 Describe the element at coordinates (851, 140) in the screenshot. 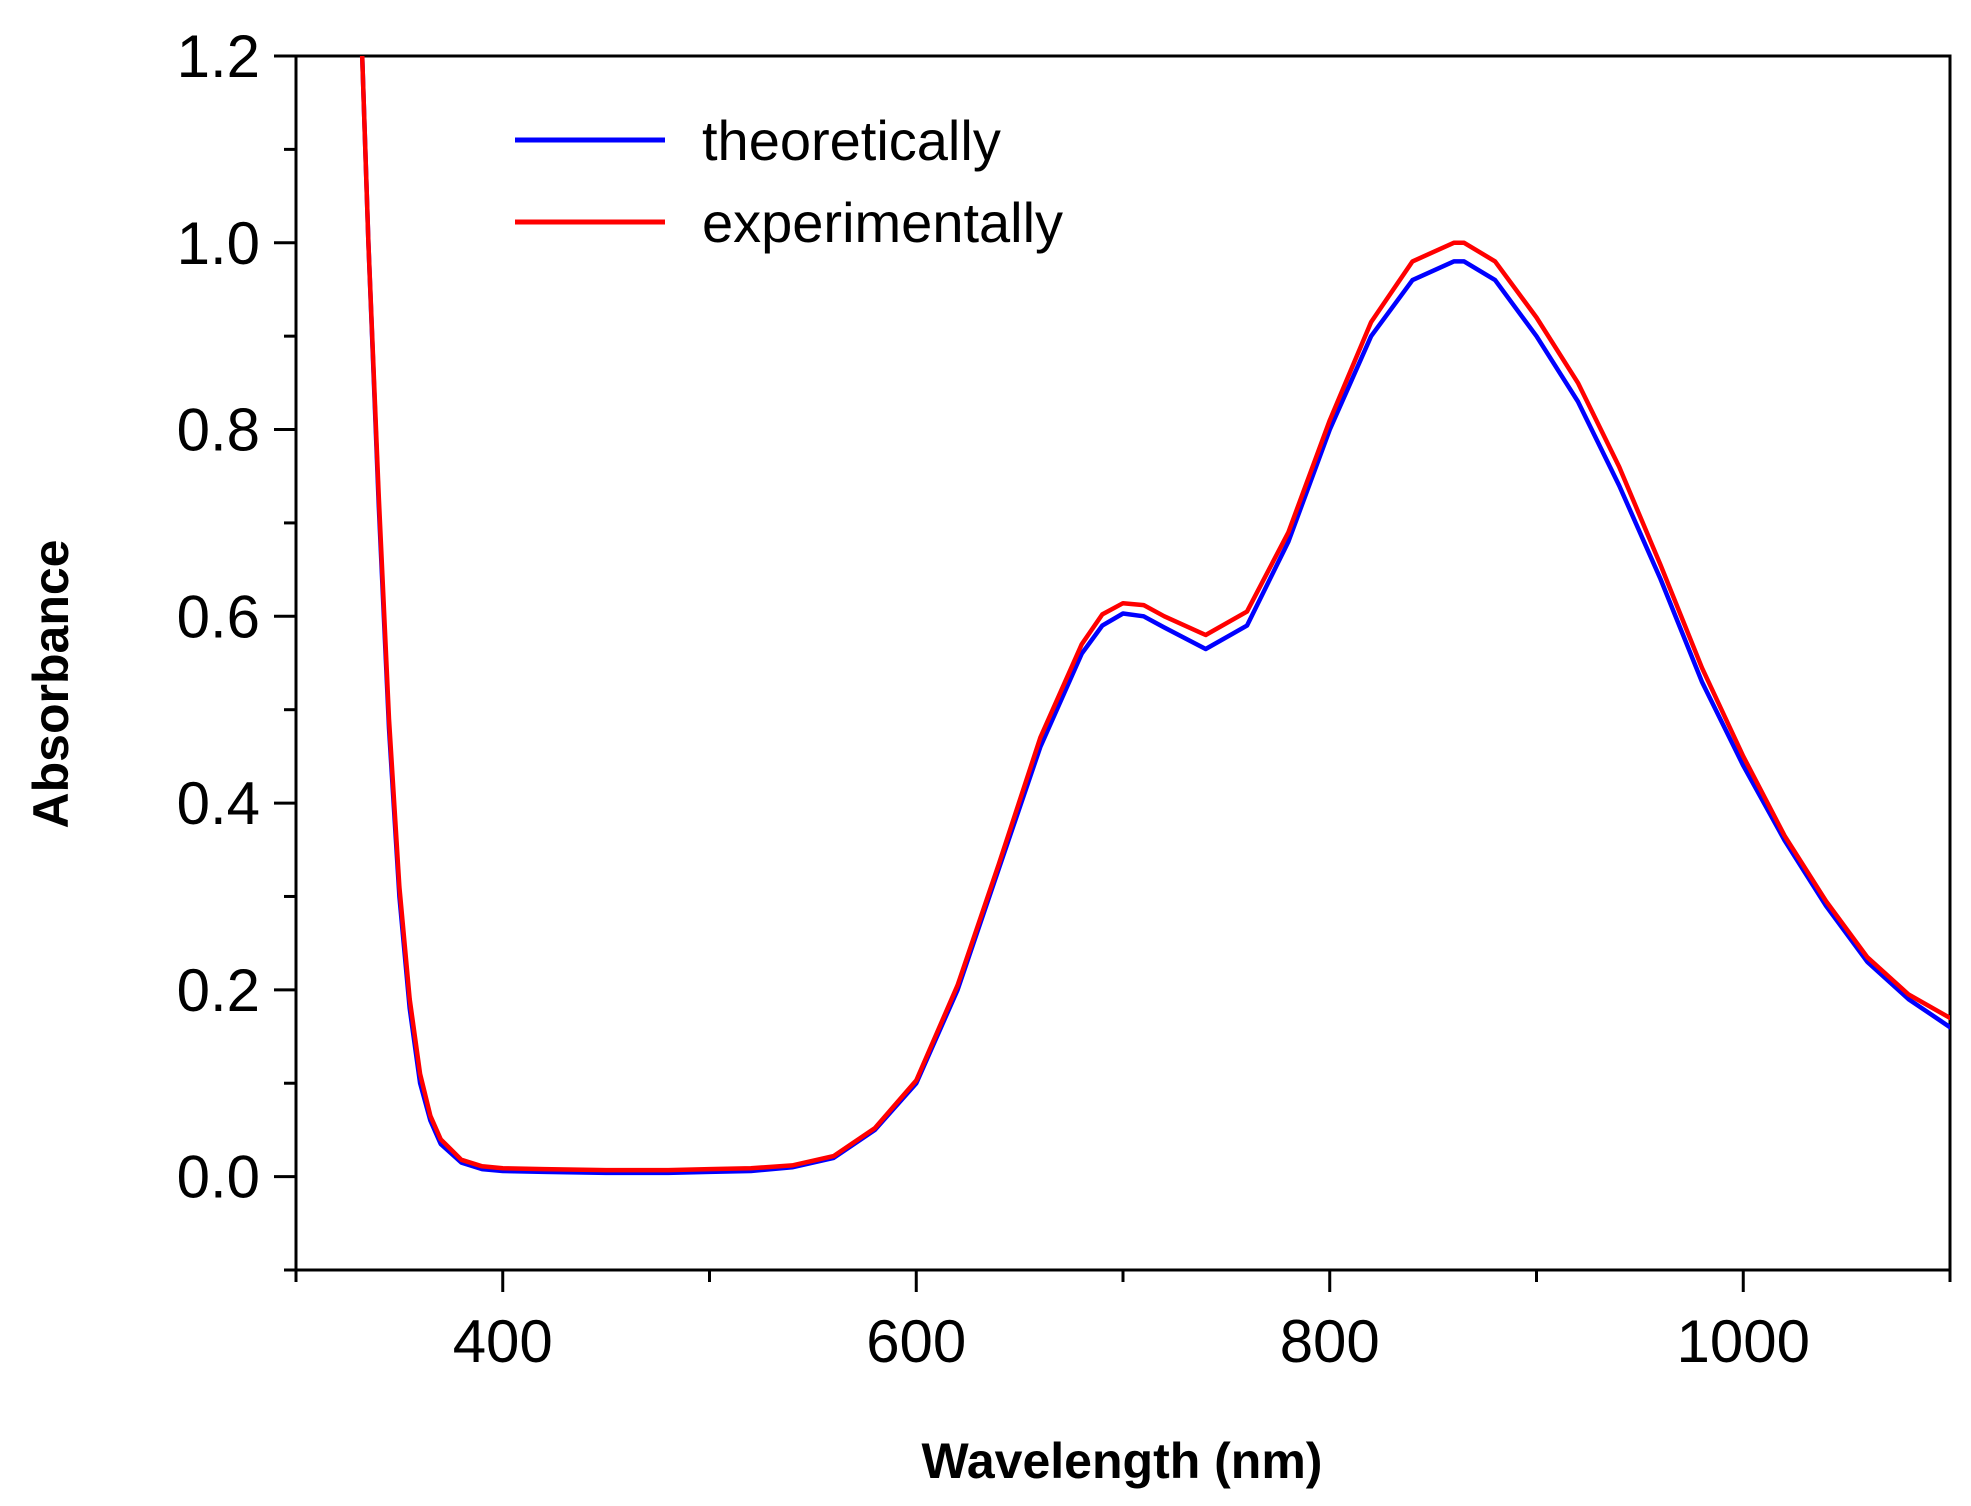

I see `legend-label-theoretically: theoretically` at that location.